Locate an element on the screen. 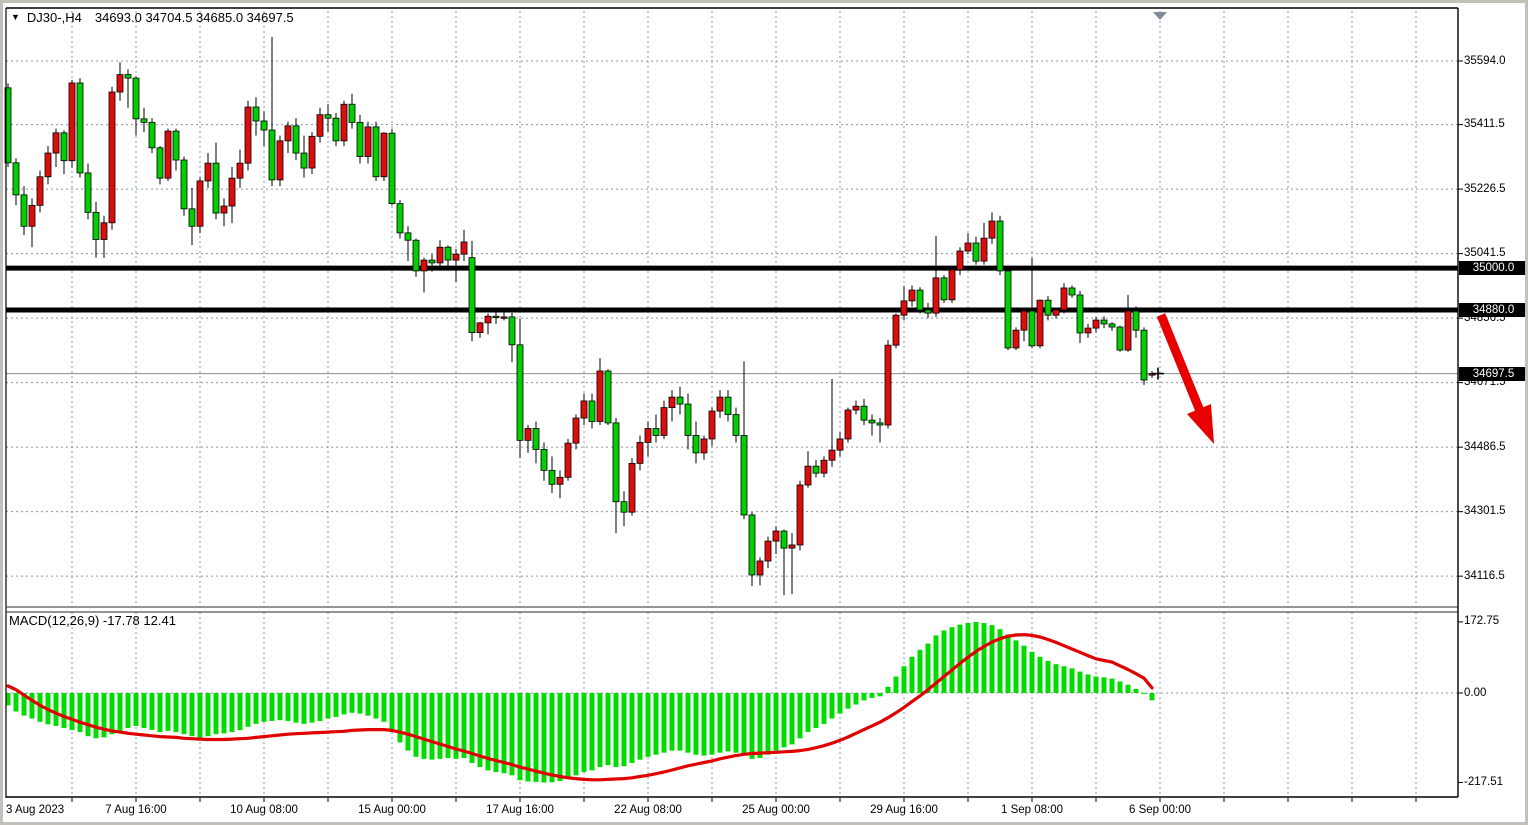  time-axis-label: 6 Sep 00:00 is located at coordinates (1160, 810).